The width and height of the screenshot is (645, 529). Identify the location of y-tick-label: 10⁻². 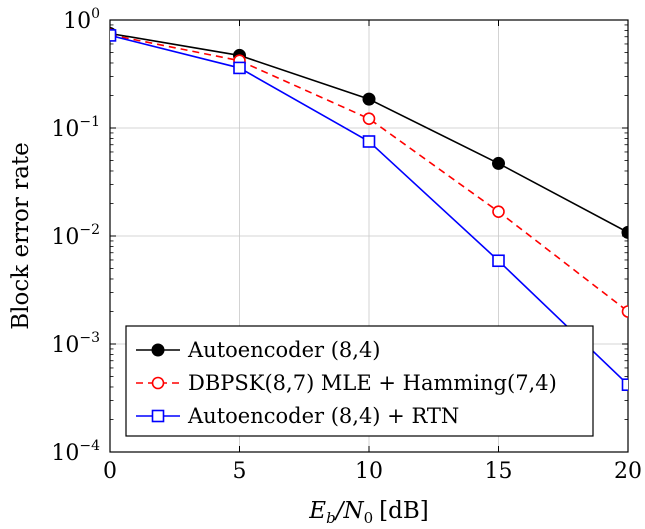
(75, 236).